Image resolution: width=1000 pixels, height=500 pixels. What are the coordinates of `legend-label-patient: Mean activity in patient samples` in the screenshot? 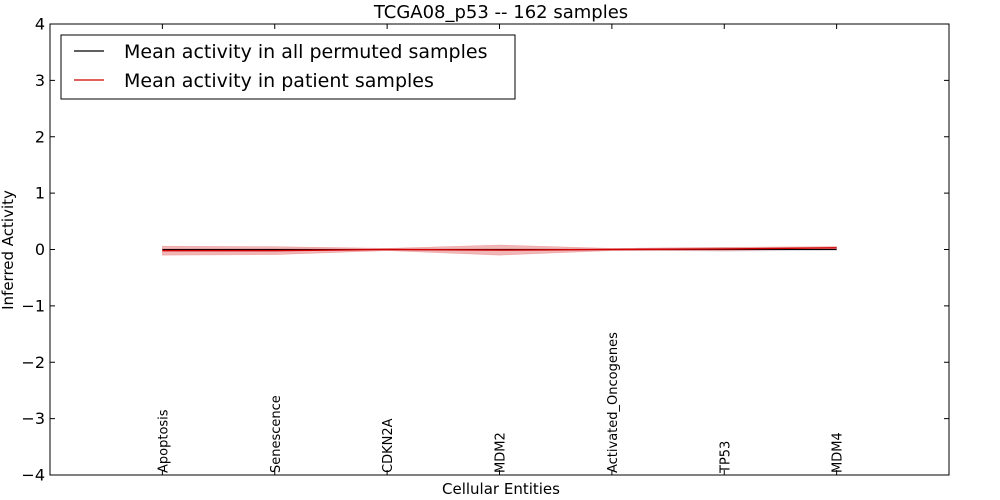 It's located at (279, 81).